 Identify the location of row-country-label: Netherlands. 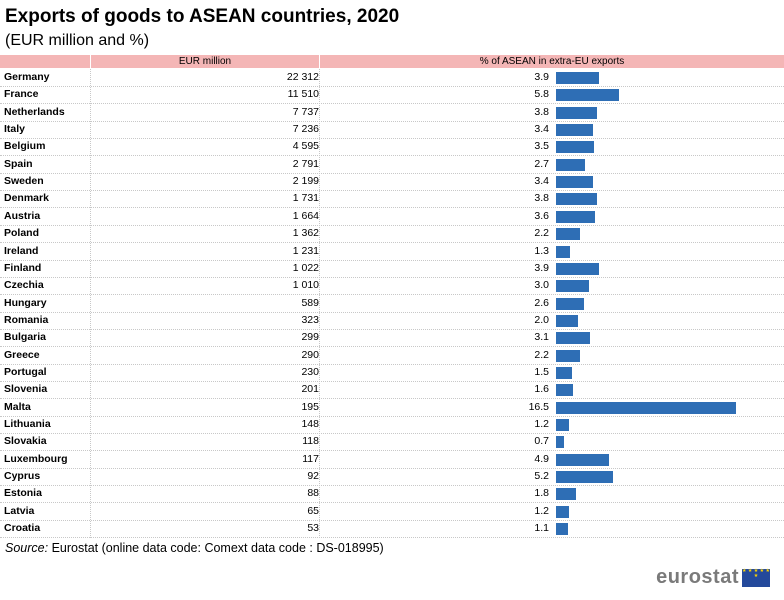
(34, 111).